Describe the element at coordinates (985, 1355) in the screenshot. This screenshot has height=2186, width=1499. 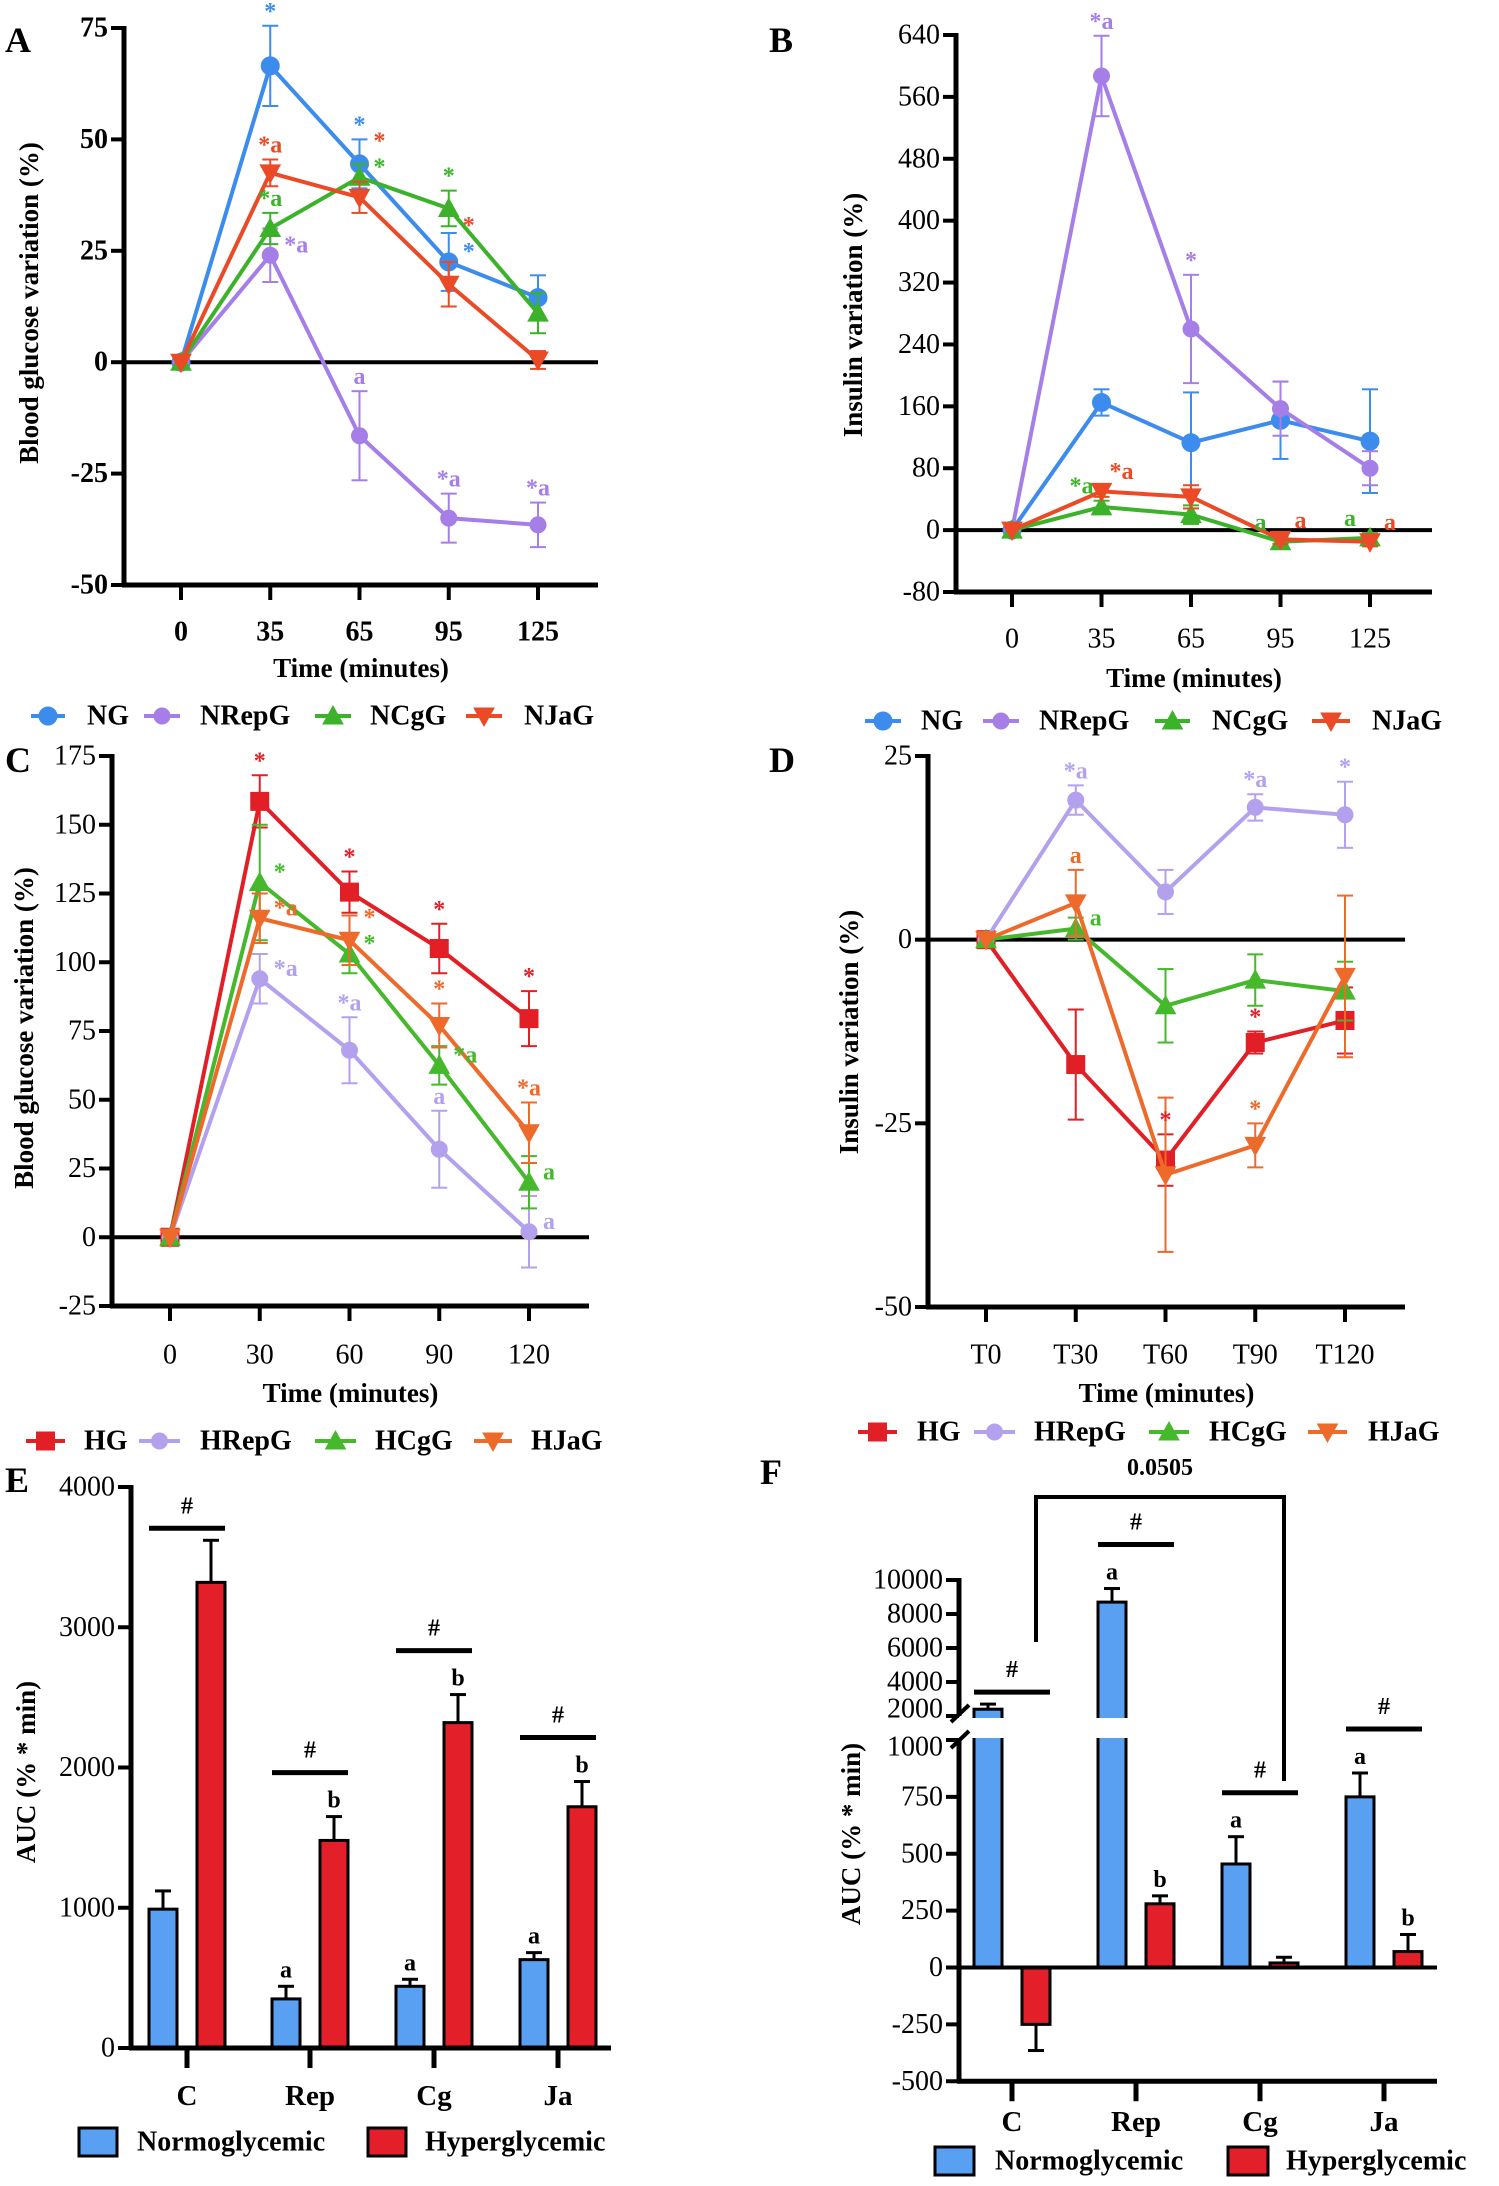
I see `x-tick-label: T0` at that location.